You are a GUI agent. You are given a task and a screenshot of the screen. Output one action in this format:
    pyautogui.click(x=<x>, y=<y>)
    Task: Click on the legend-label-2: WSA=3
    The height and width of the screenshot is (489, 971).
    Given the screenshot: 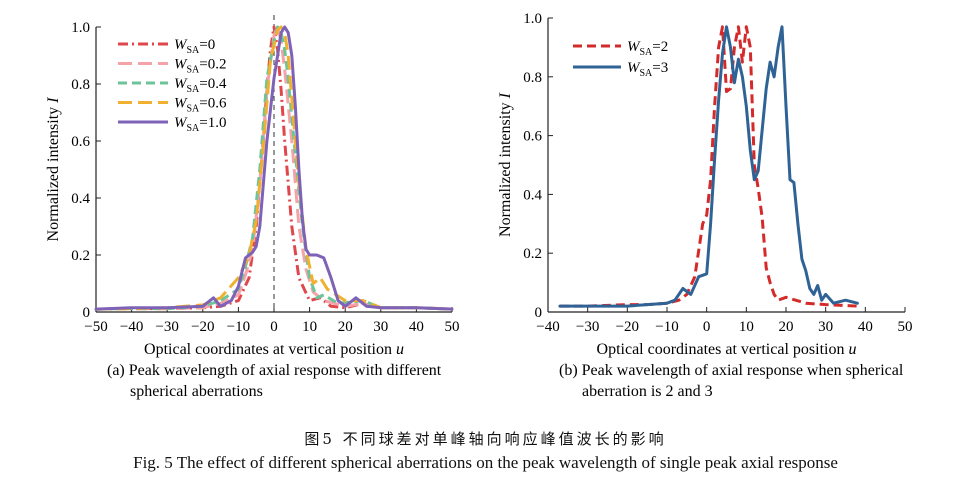 What is the action you would take?
    pyautogui.click(x=647, y=69)
    